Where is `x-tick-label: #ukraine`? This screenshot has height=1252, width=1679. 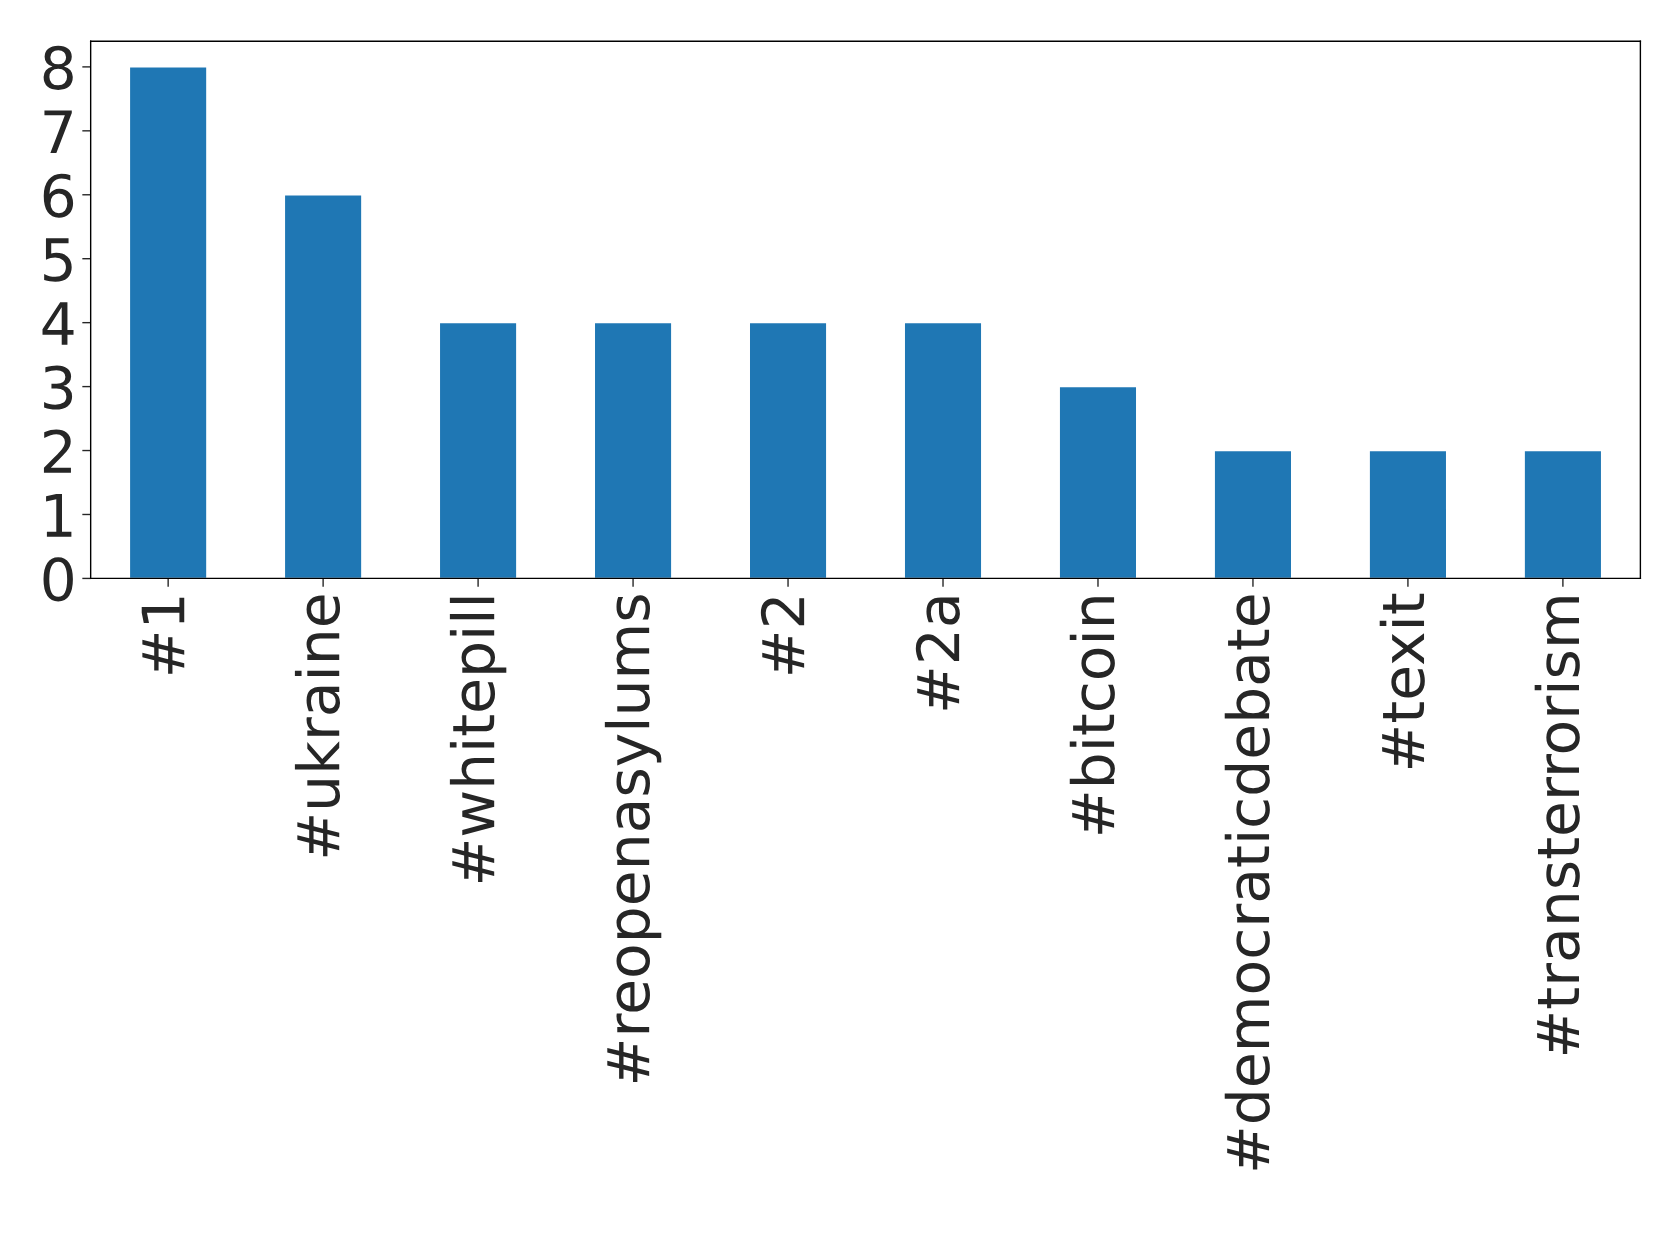 x-tick-label: #ukraine is located at coordinates (317, 726).